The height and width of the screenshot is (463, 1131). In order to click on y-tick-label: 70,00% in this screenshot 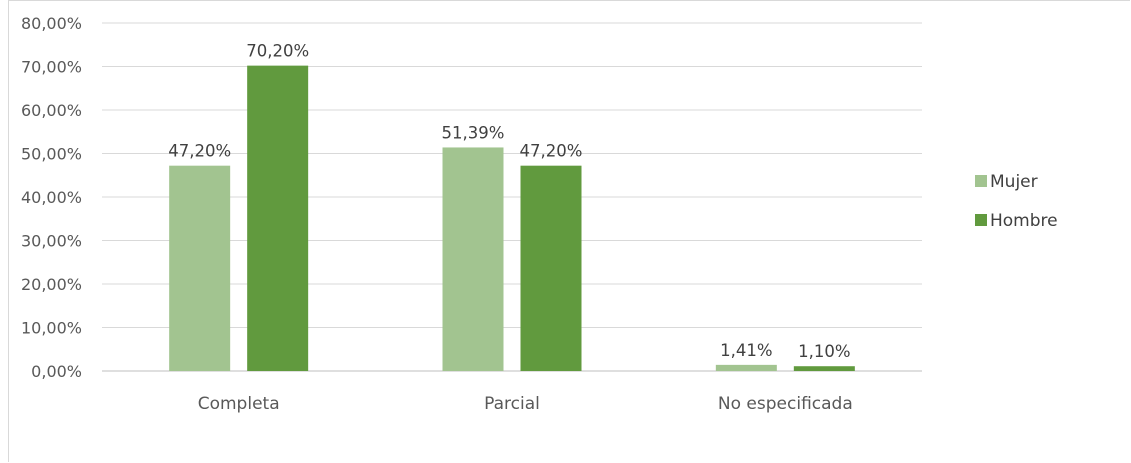, I will do `click(51, 67)`.